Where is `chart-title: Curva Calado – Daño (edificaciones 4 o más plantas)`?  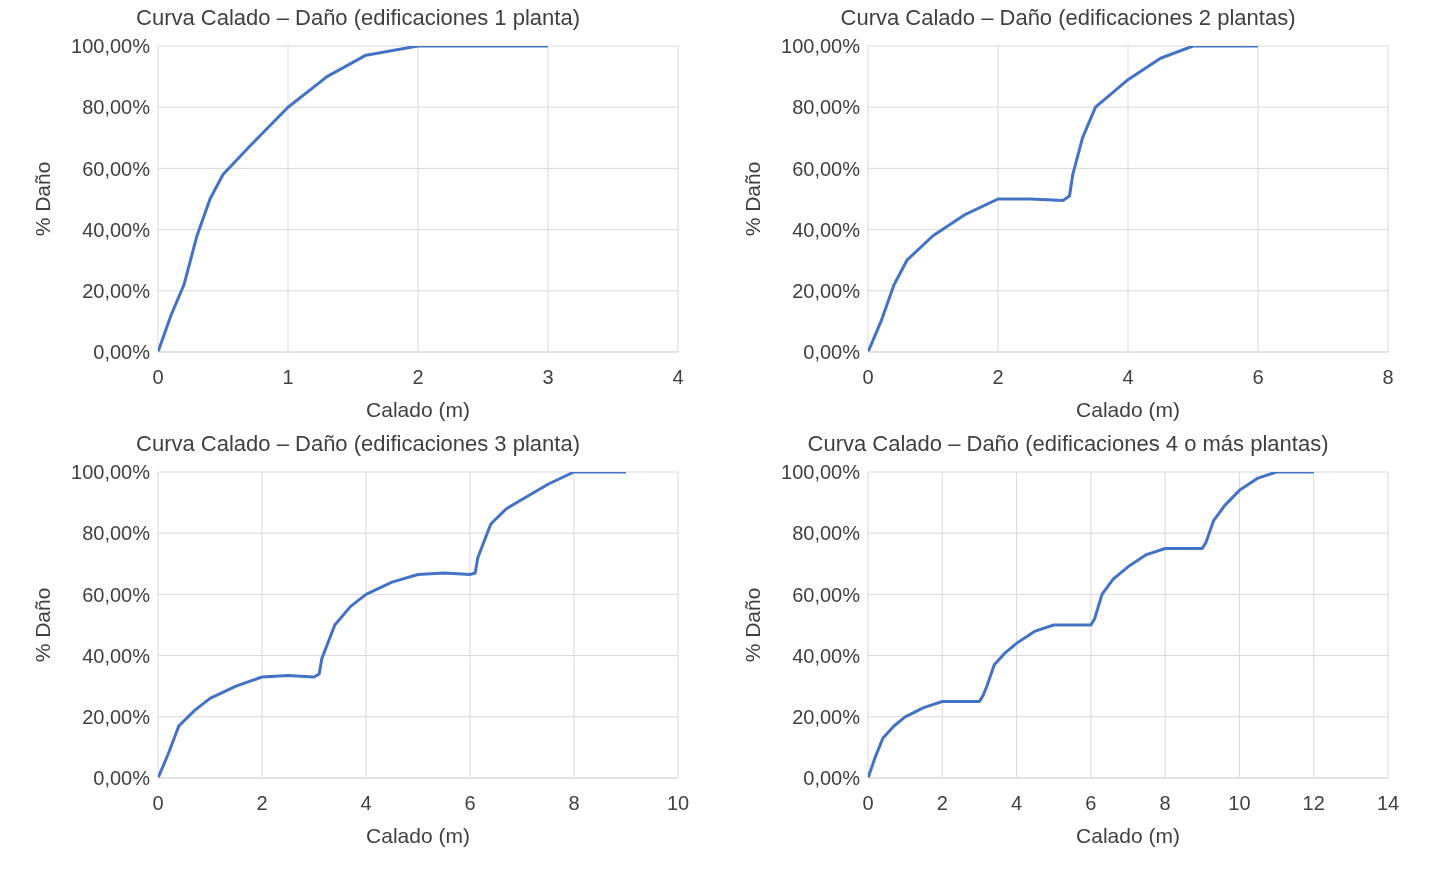
chart-title: Curva Calado – Daño (edificaciones 4 o más plantas) is located at coordinates (1068, 444).